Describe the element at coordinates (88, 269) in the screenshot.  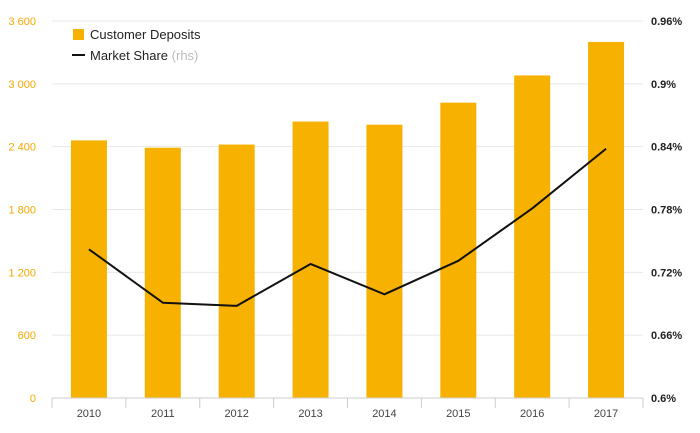
I see `bar-2010` at that location.